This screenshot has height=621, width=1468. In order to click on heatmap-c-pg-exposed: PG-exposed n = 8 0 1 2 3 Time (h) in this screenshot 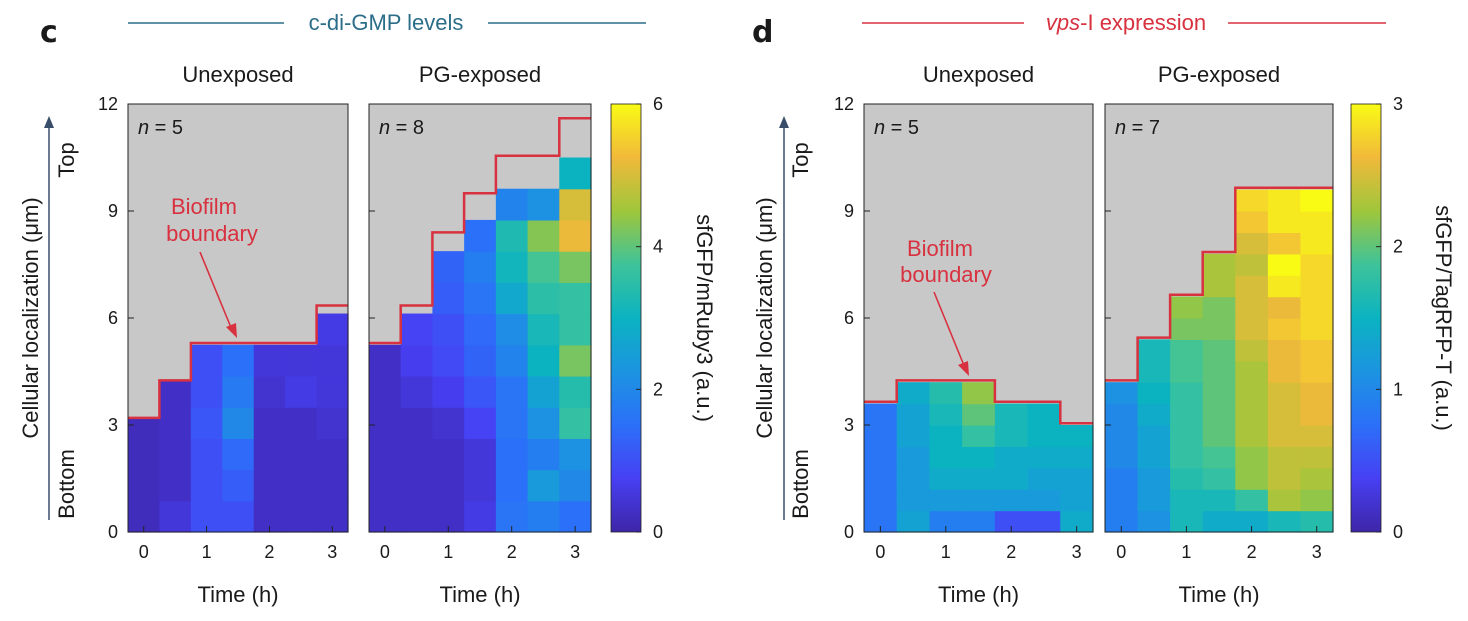, I will do `click(480, 334)`.